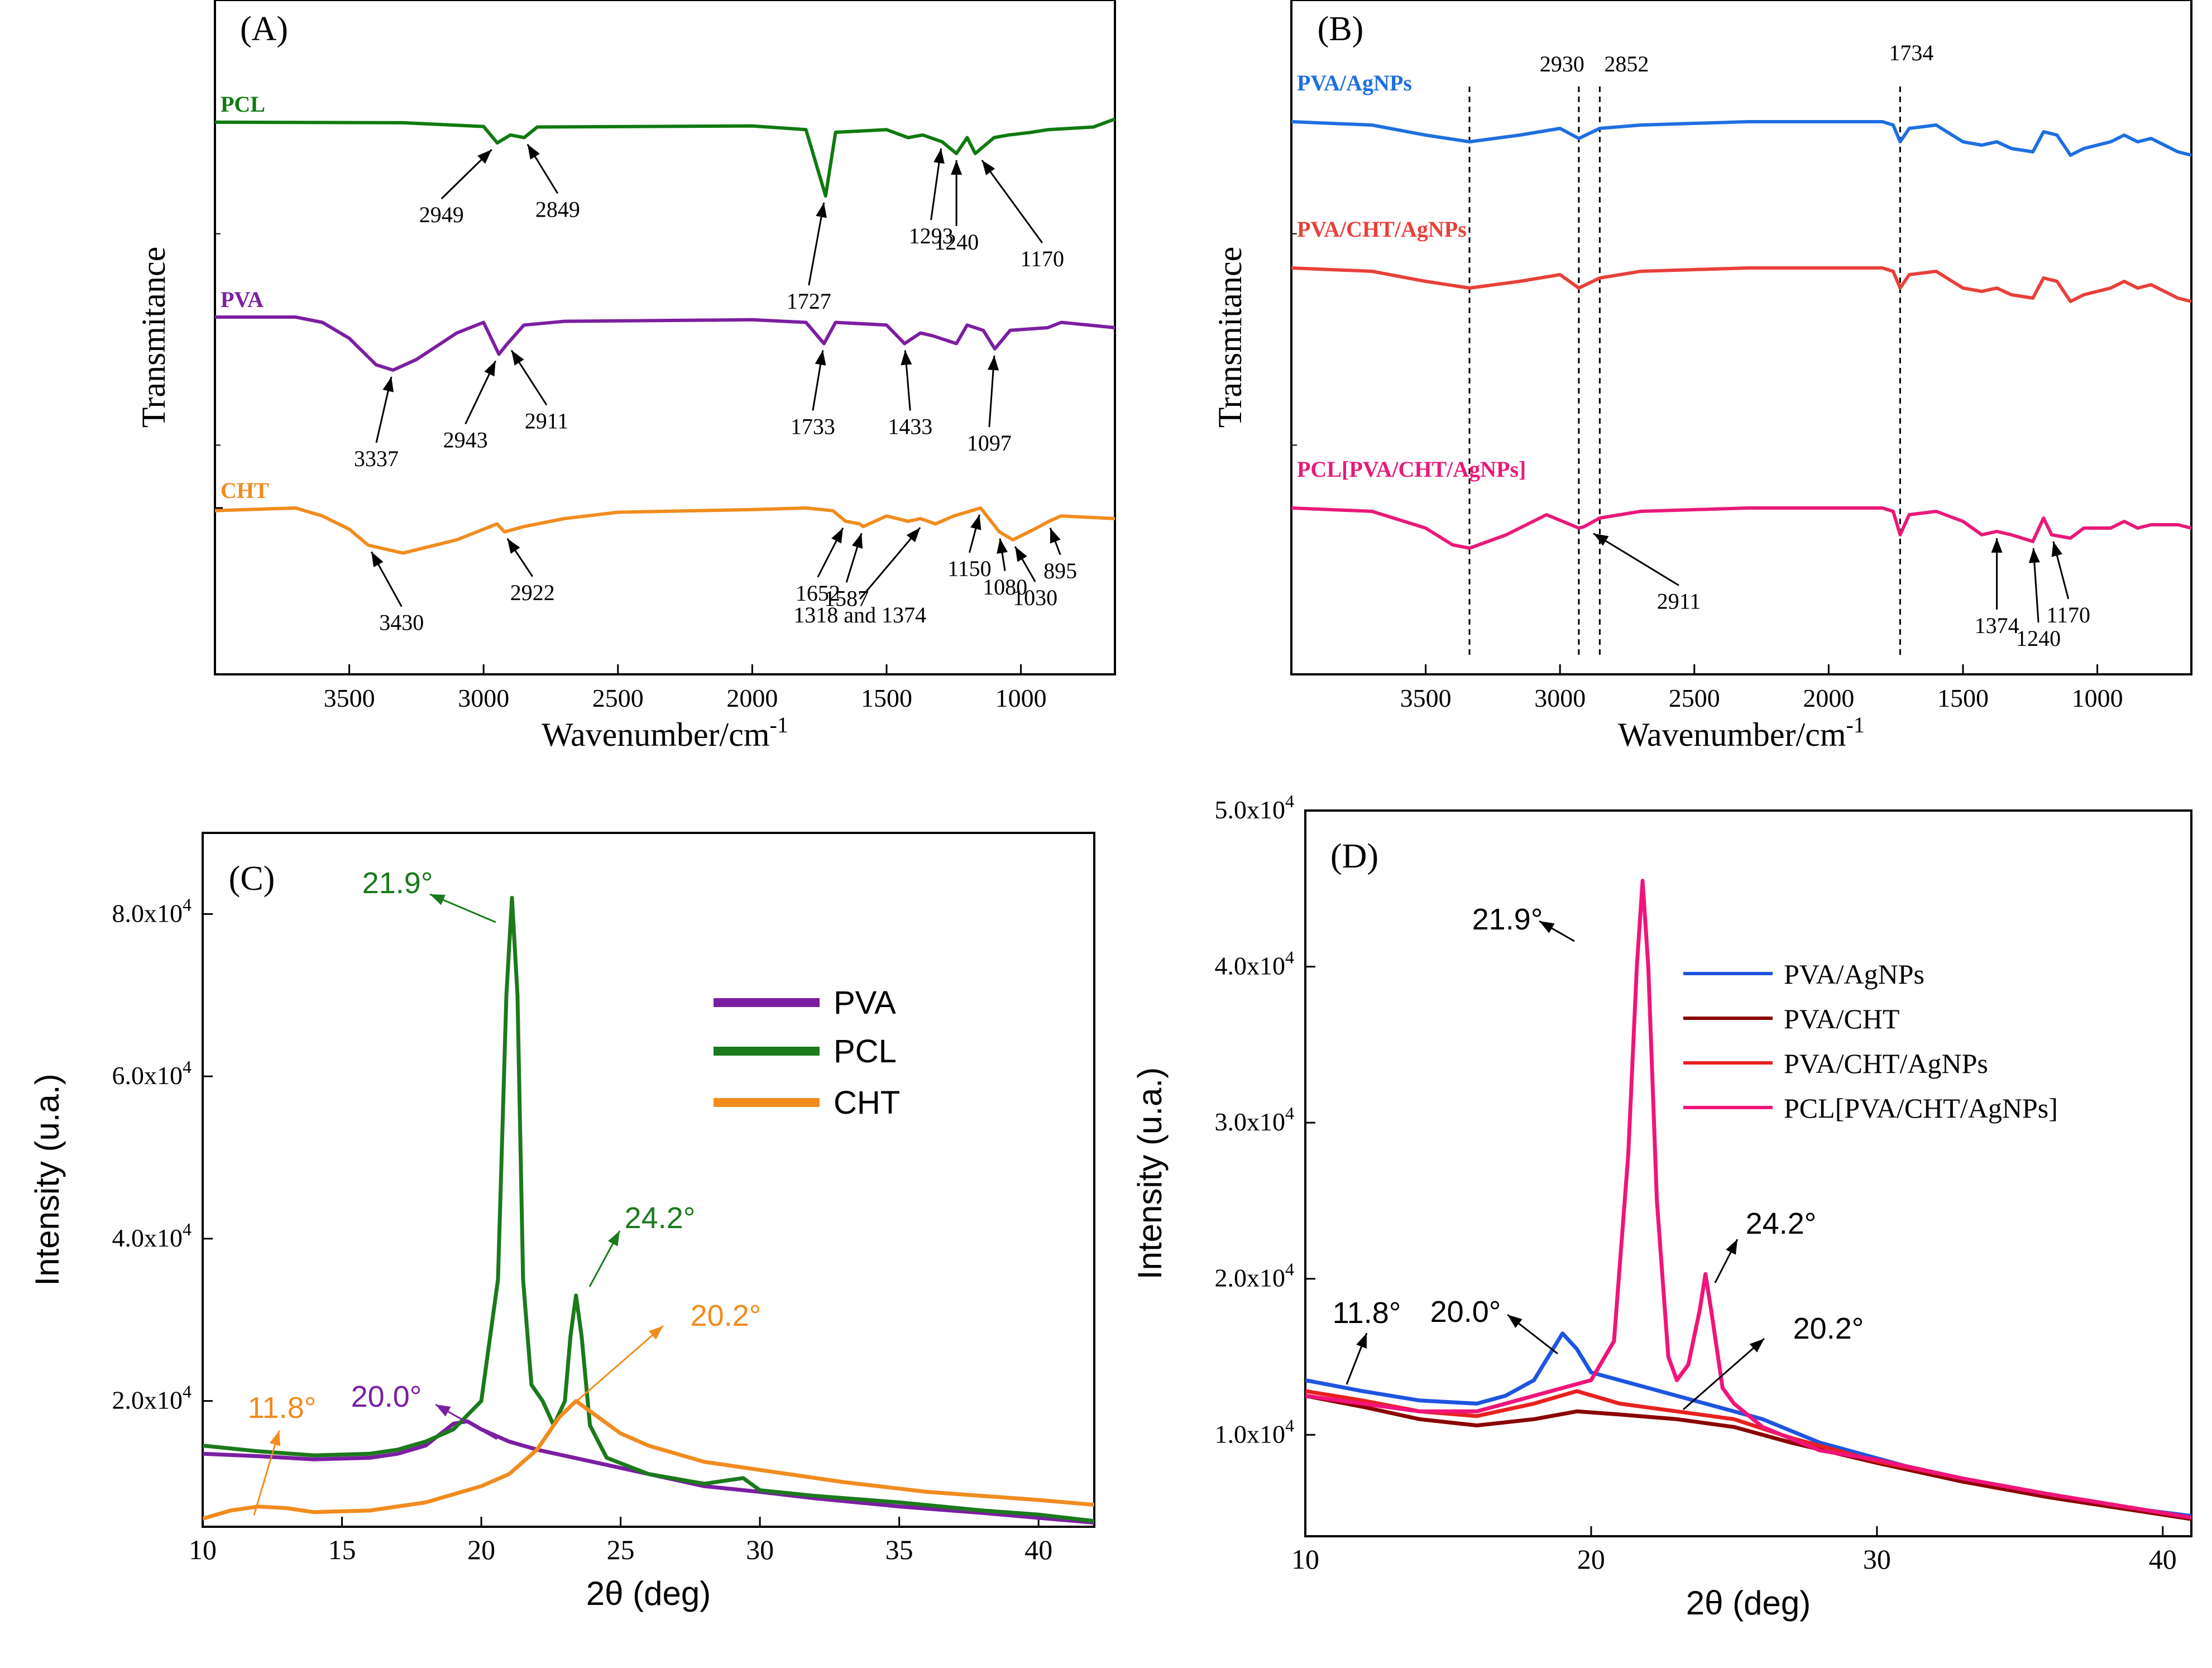 This screenshot has width=2212, height=1668. I want to click on legend-label: PVA, so click(865, 1003).